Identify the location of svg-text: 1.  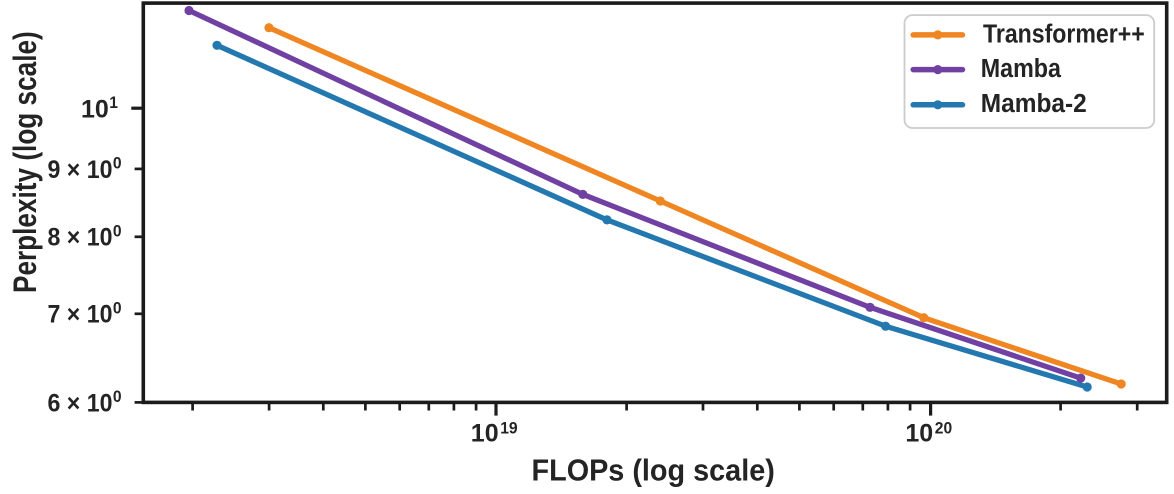
(113, 103).